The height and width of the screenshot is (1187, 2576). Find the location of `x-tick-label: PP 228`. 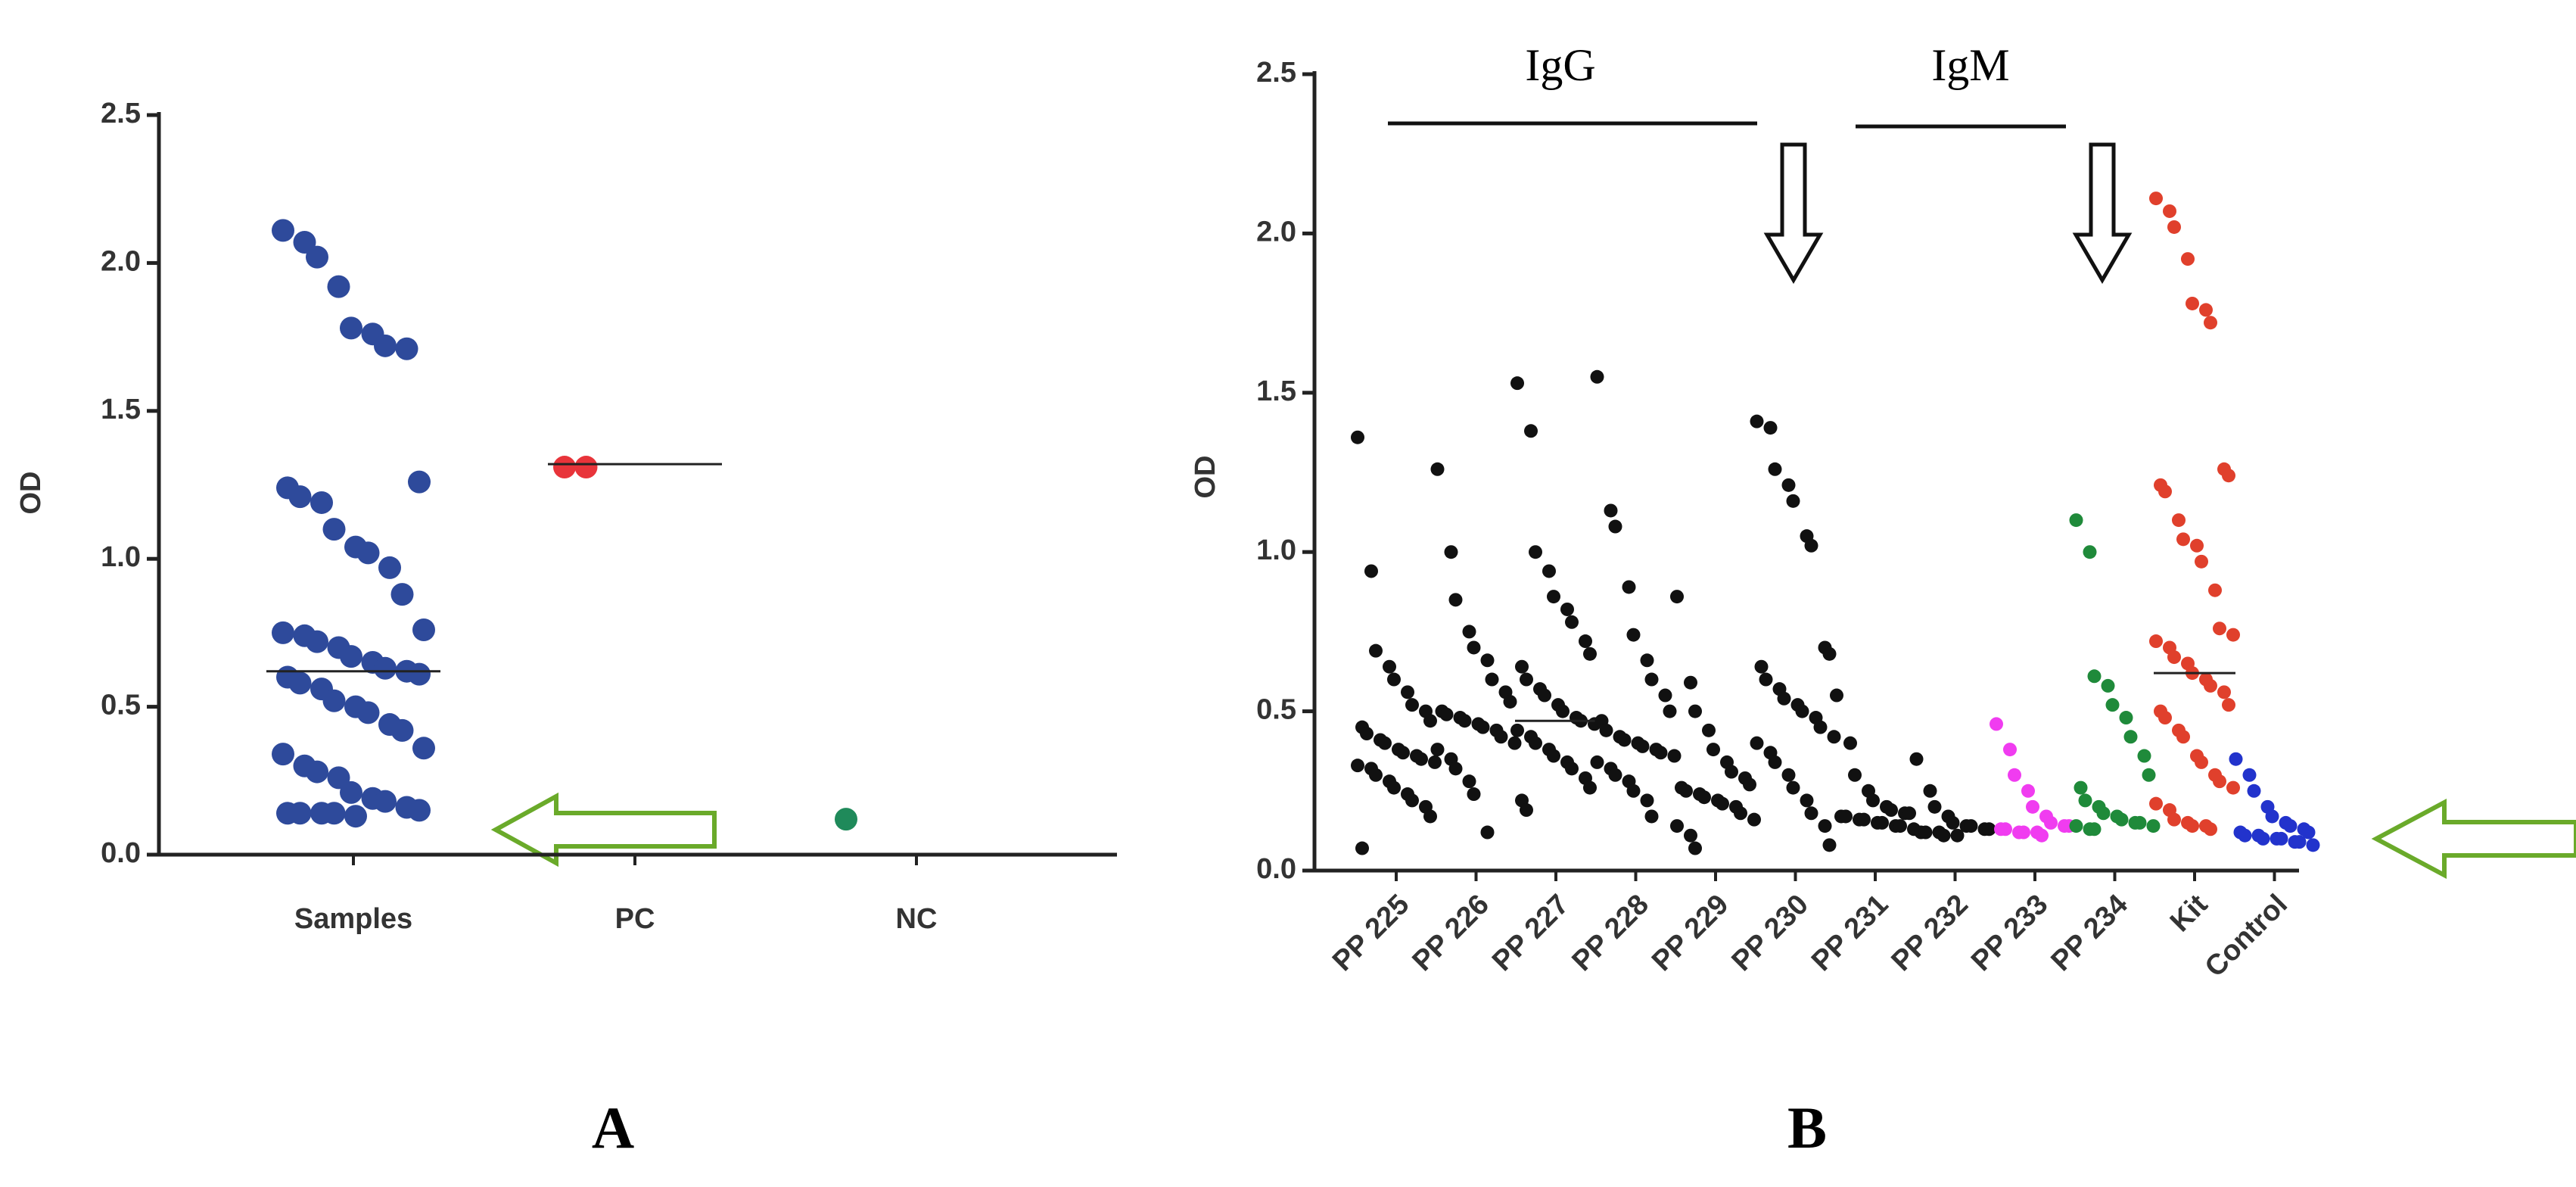

x-tick-label: PP 228 is located at coordinates (1610, 933).